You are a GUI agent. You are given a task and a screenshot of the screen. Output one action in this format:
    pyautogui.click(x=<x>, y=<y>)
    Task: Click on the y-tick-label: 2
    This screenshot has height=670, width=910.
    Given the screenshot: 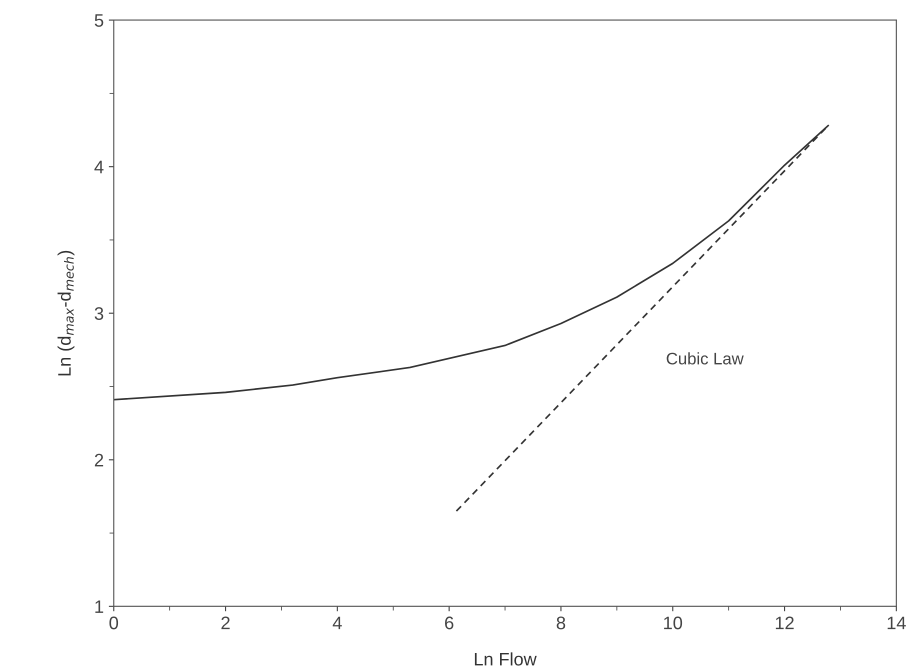 What is the action you would take?
    pyautogui.click(x=99, y=460)
    